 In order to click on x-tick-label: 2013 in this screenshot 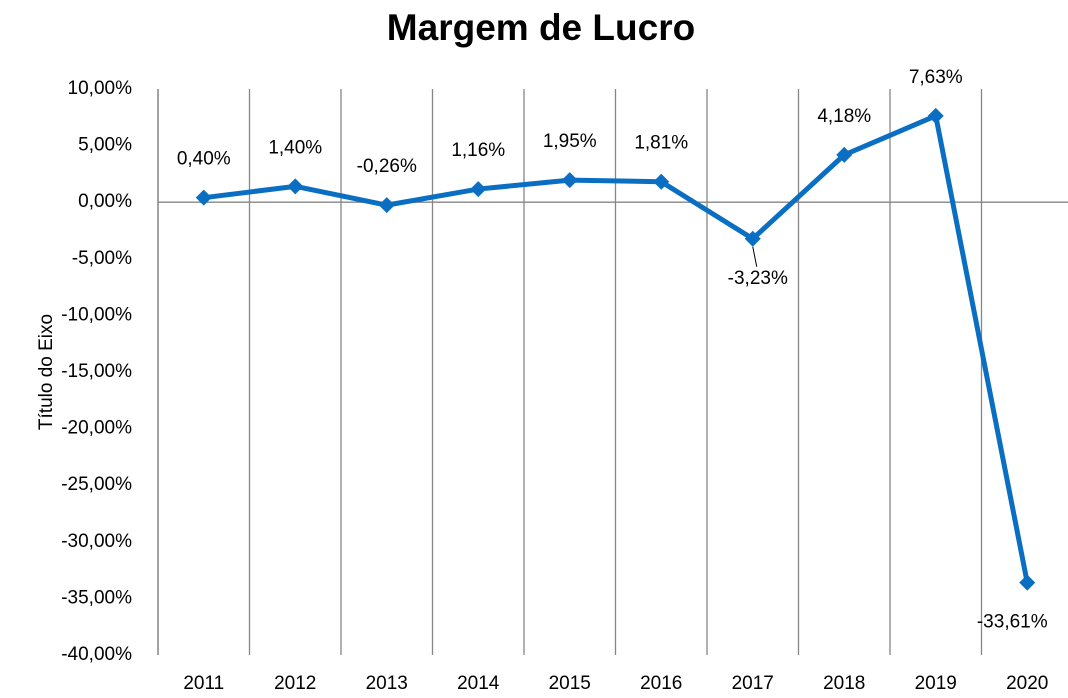, I will do `click(387, 683)`.